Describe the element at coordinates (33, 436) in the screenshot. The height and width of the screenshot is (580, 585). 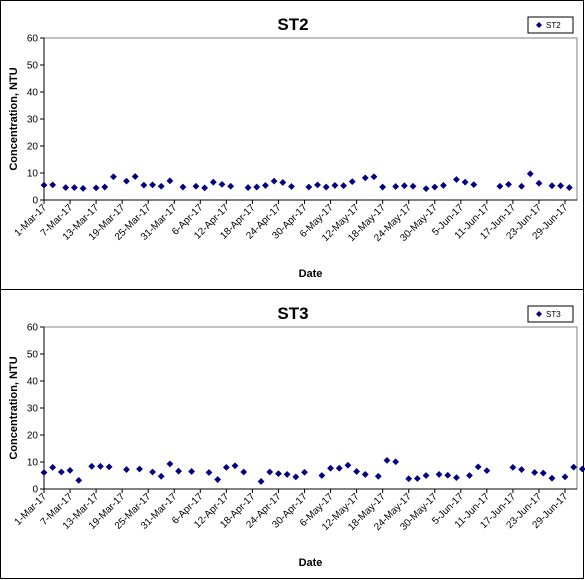
I see `y-tick-label: 20` at that location.